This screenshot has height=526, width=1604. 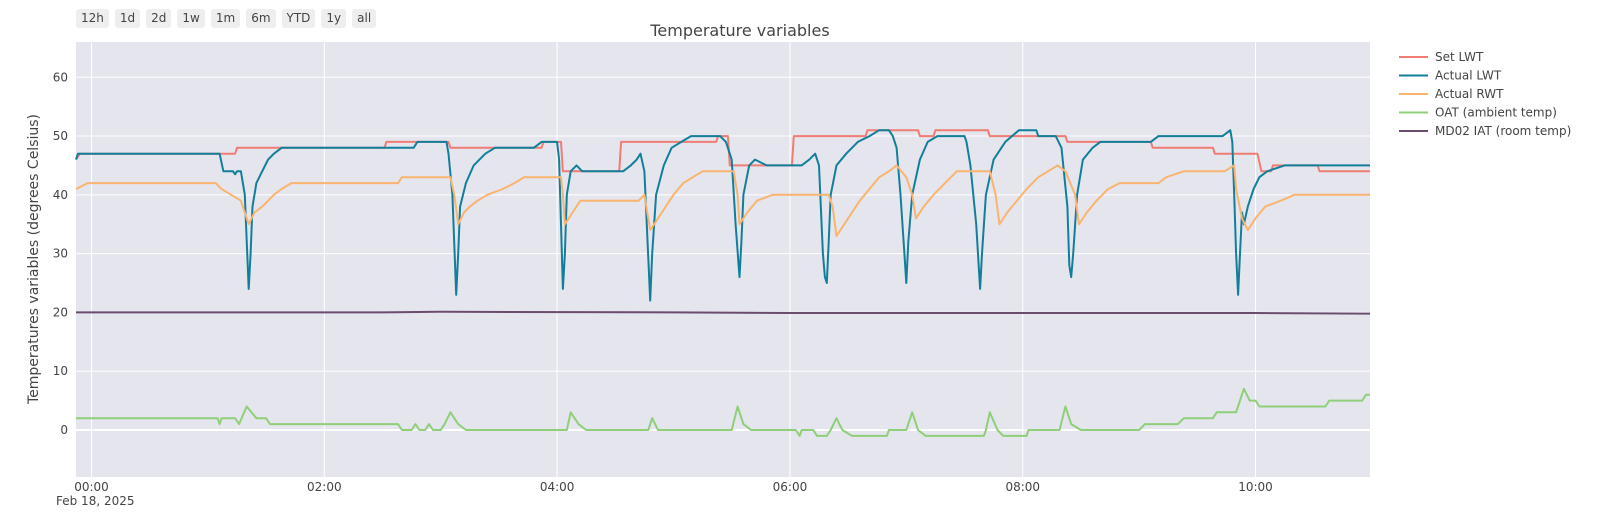 I want to click on x-tick-label: 02:00, so click(x=324, y=487).